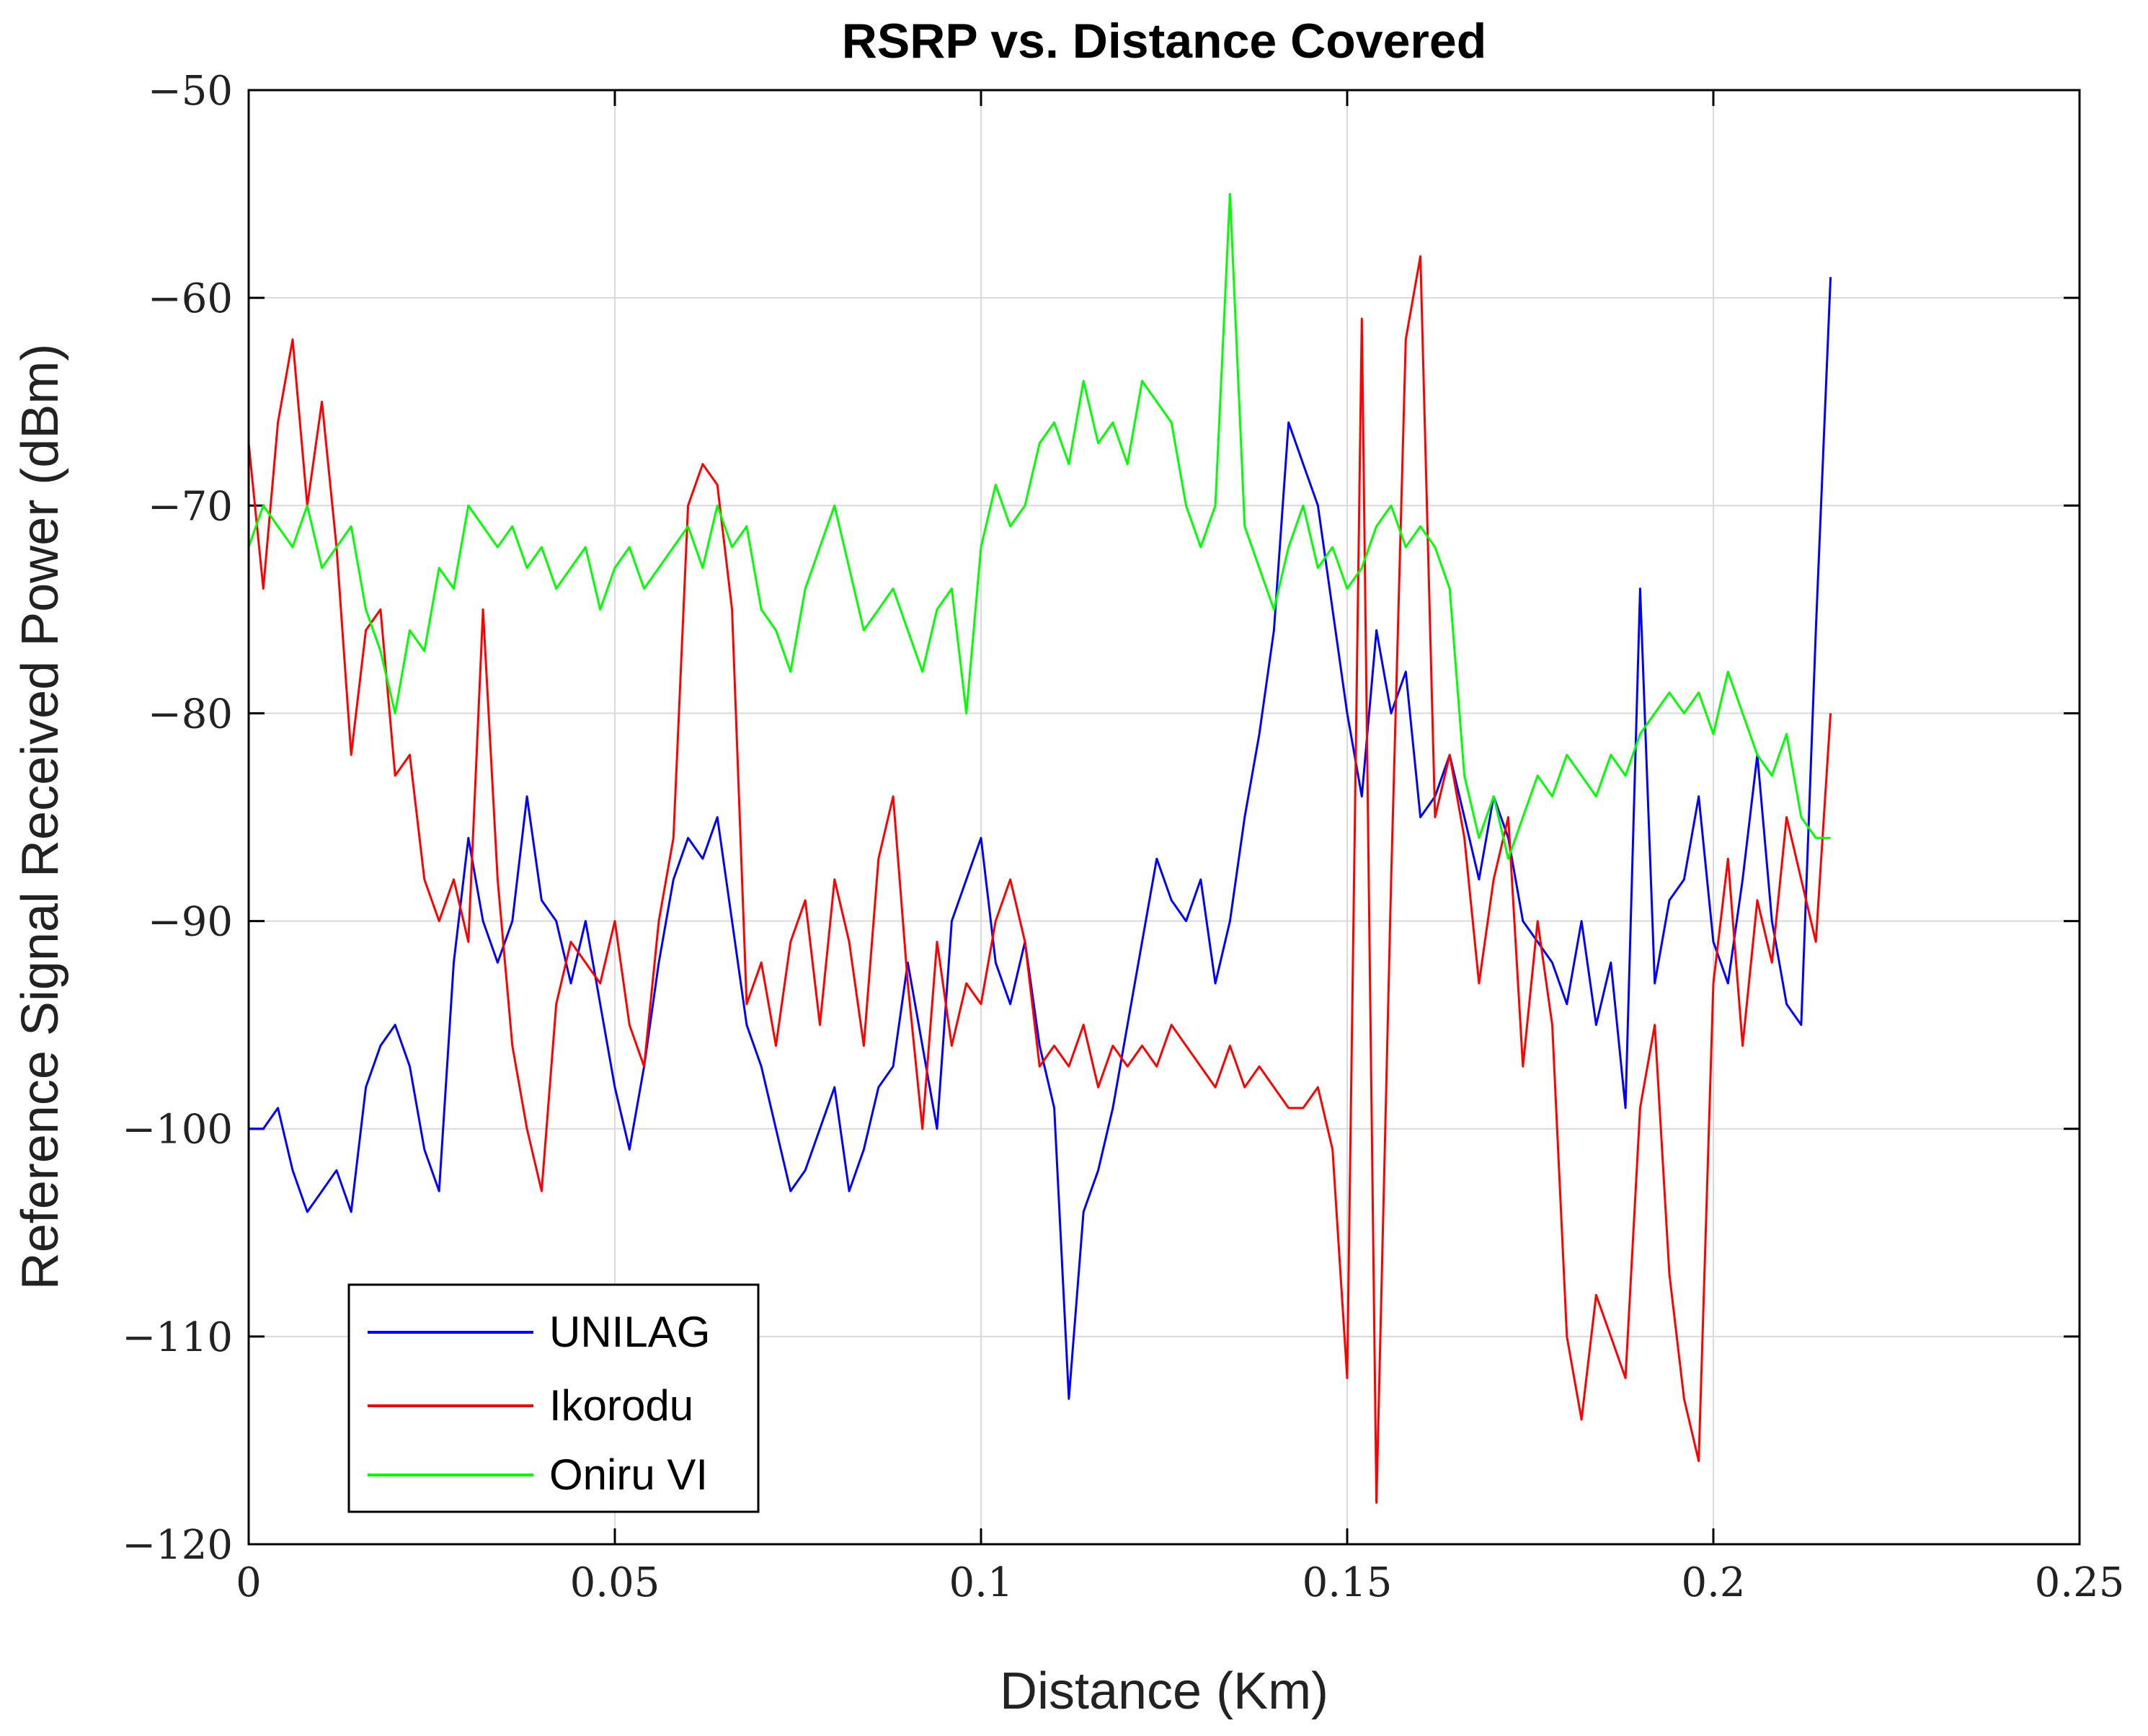  What do you see at coordinates (2080, 1583) in the screenshot?
I see `x-tick-label: 0.25` at bounding box center [2080, 1583].